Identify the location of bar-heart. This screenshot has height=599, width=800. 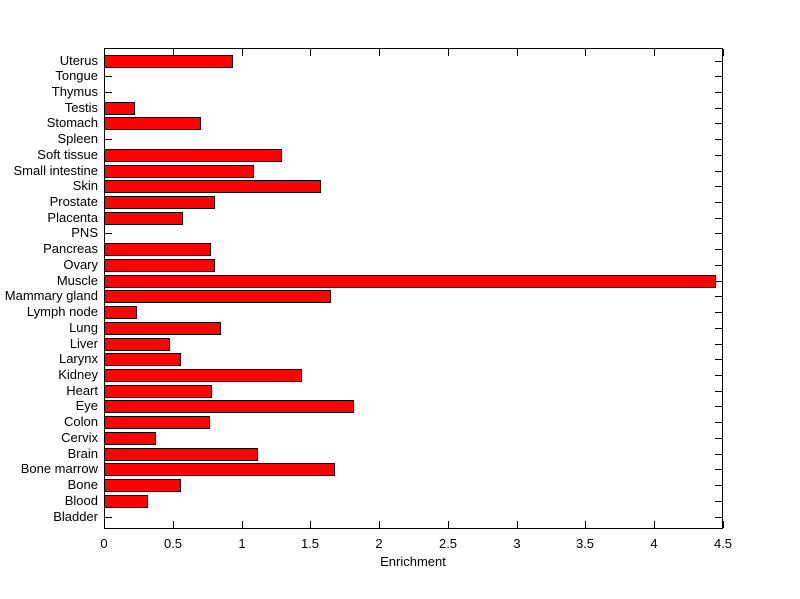
(158, 391).